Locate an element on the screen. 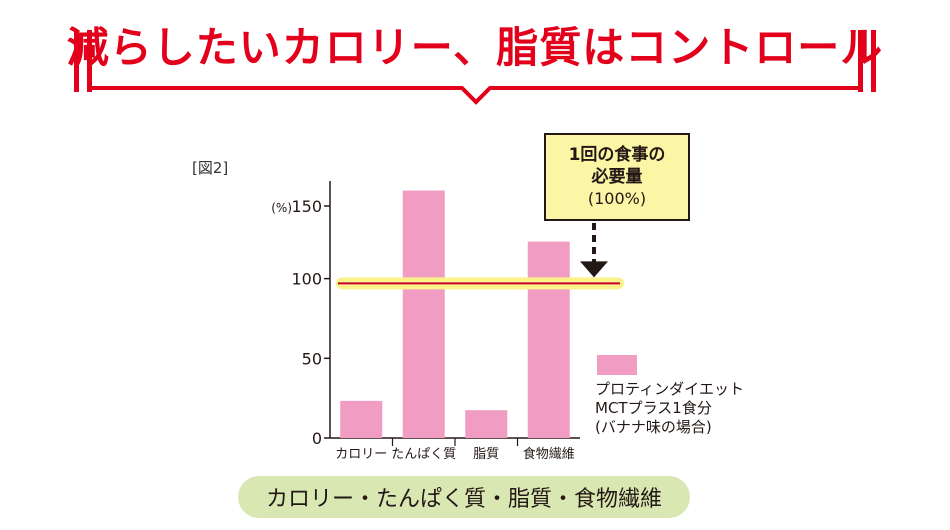 The height and width of the screenshot is (530, 950). callout-box: 1回の食事の 必要量 (100%) is located at coordinates (617, 177).